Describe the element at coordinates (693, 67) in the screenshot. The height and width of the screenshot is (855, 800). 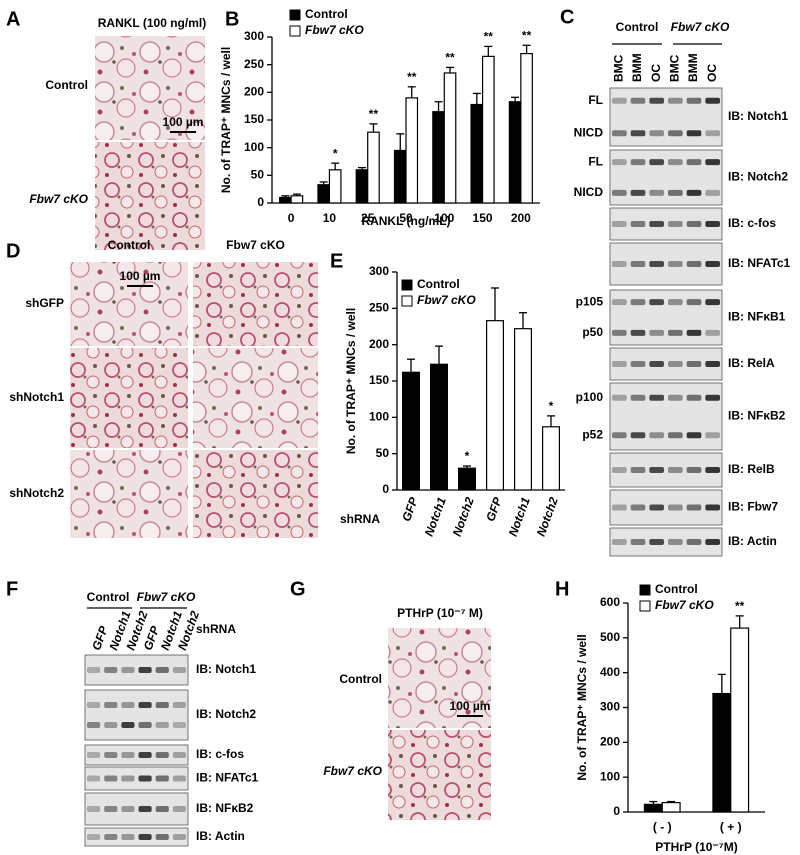
I see `lane-label: BMM` at that location.